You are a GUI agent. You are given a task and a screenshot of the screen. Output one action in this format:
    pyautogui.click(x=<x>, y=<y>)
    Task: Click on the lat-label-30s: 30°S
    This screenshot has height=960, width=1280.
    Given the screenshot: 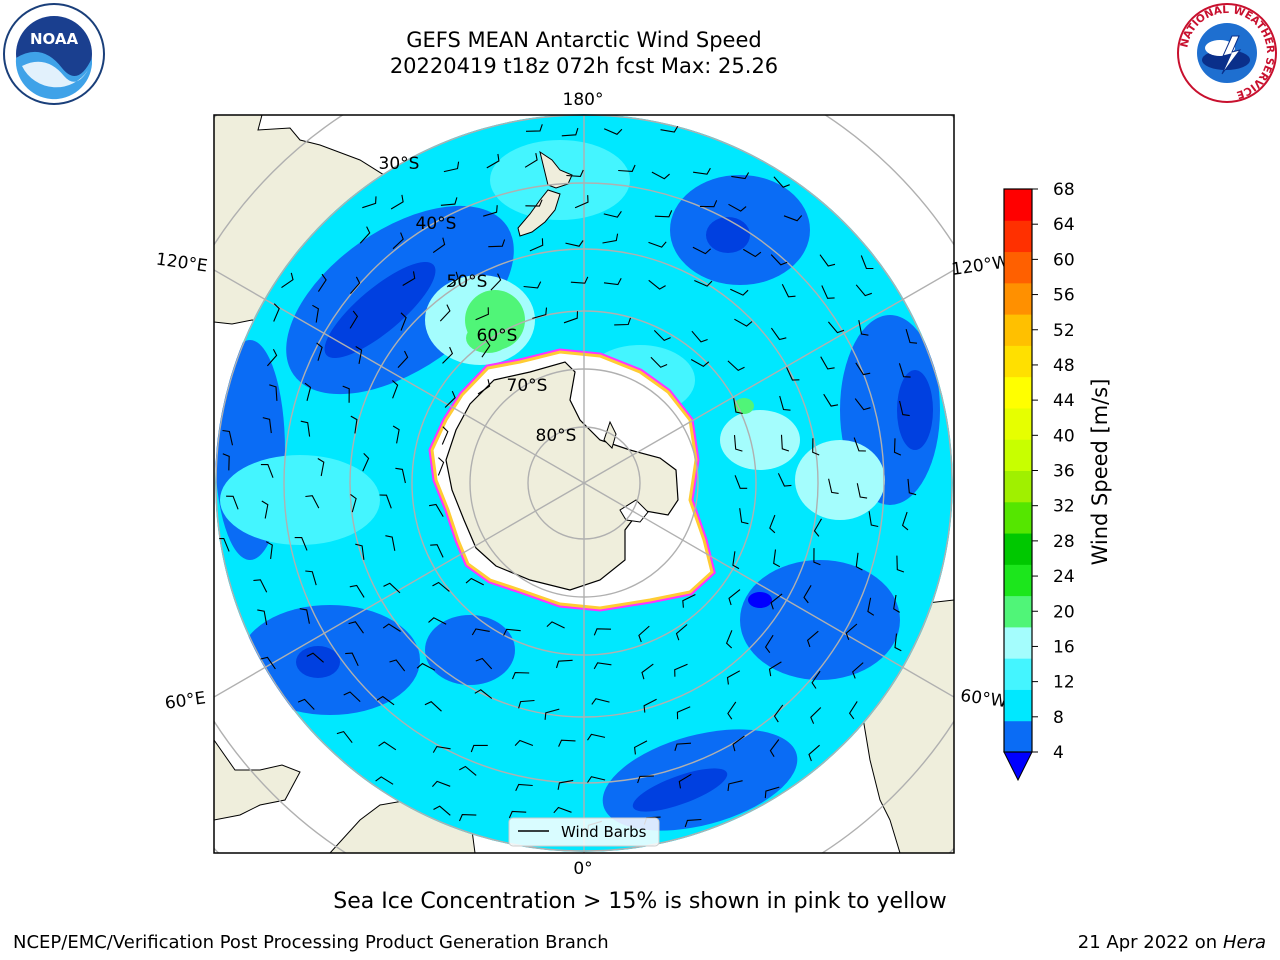 What is the action you would take?
    pyautogui.click(x=399, y=164)
    